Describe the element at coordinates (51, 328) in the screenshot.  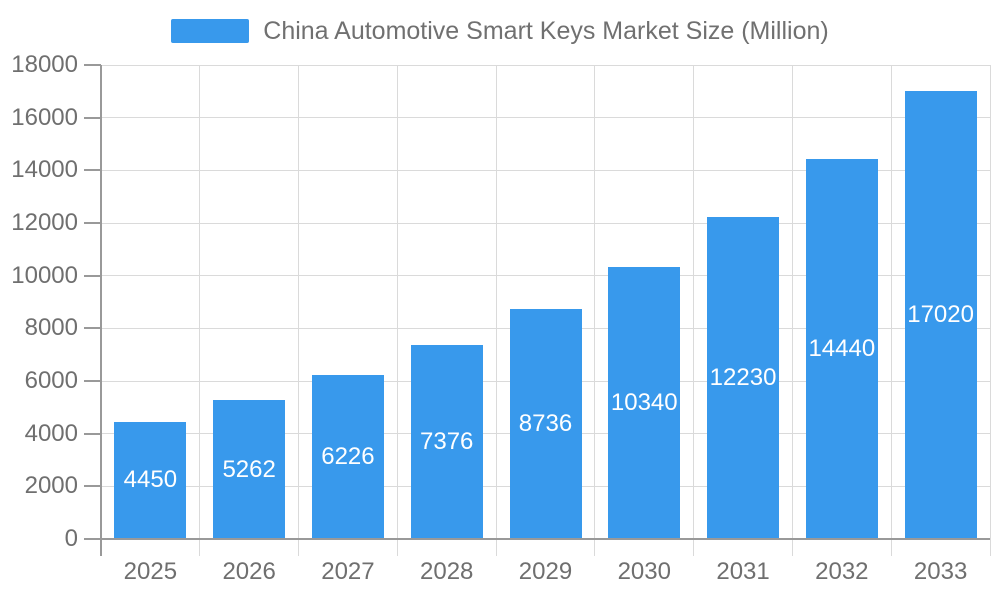
I see `y-axis-label-8000: 8000` at that location.